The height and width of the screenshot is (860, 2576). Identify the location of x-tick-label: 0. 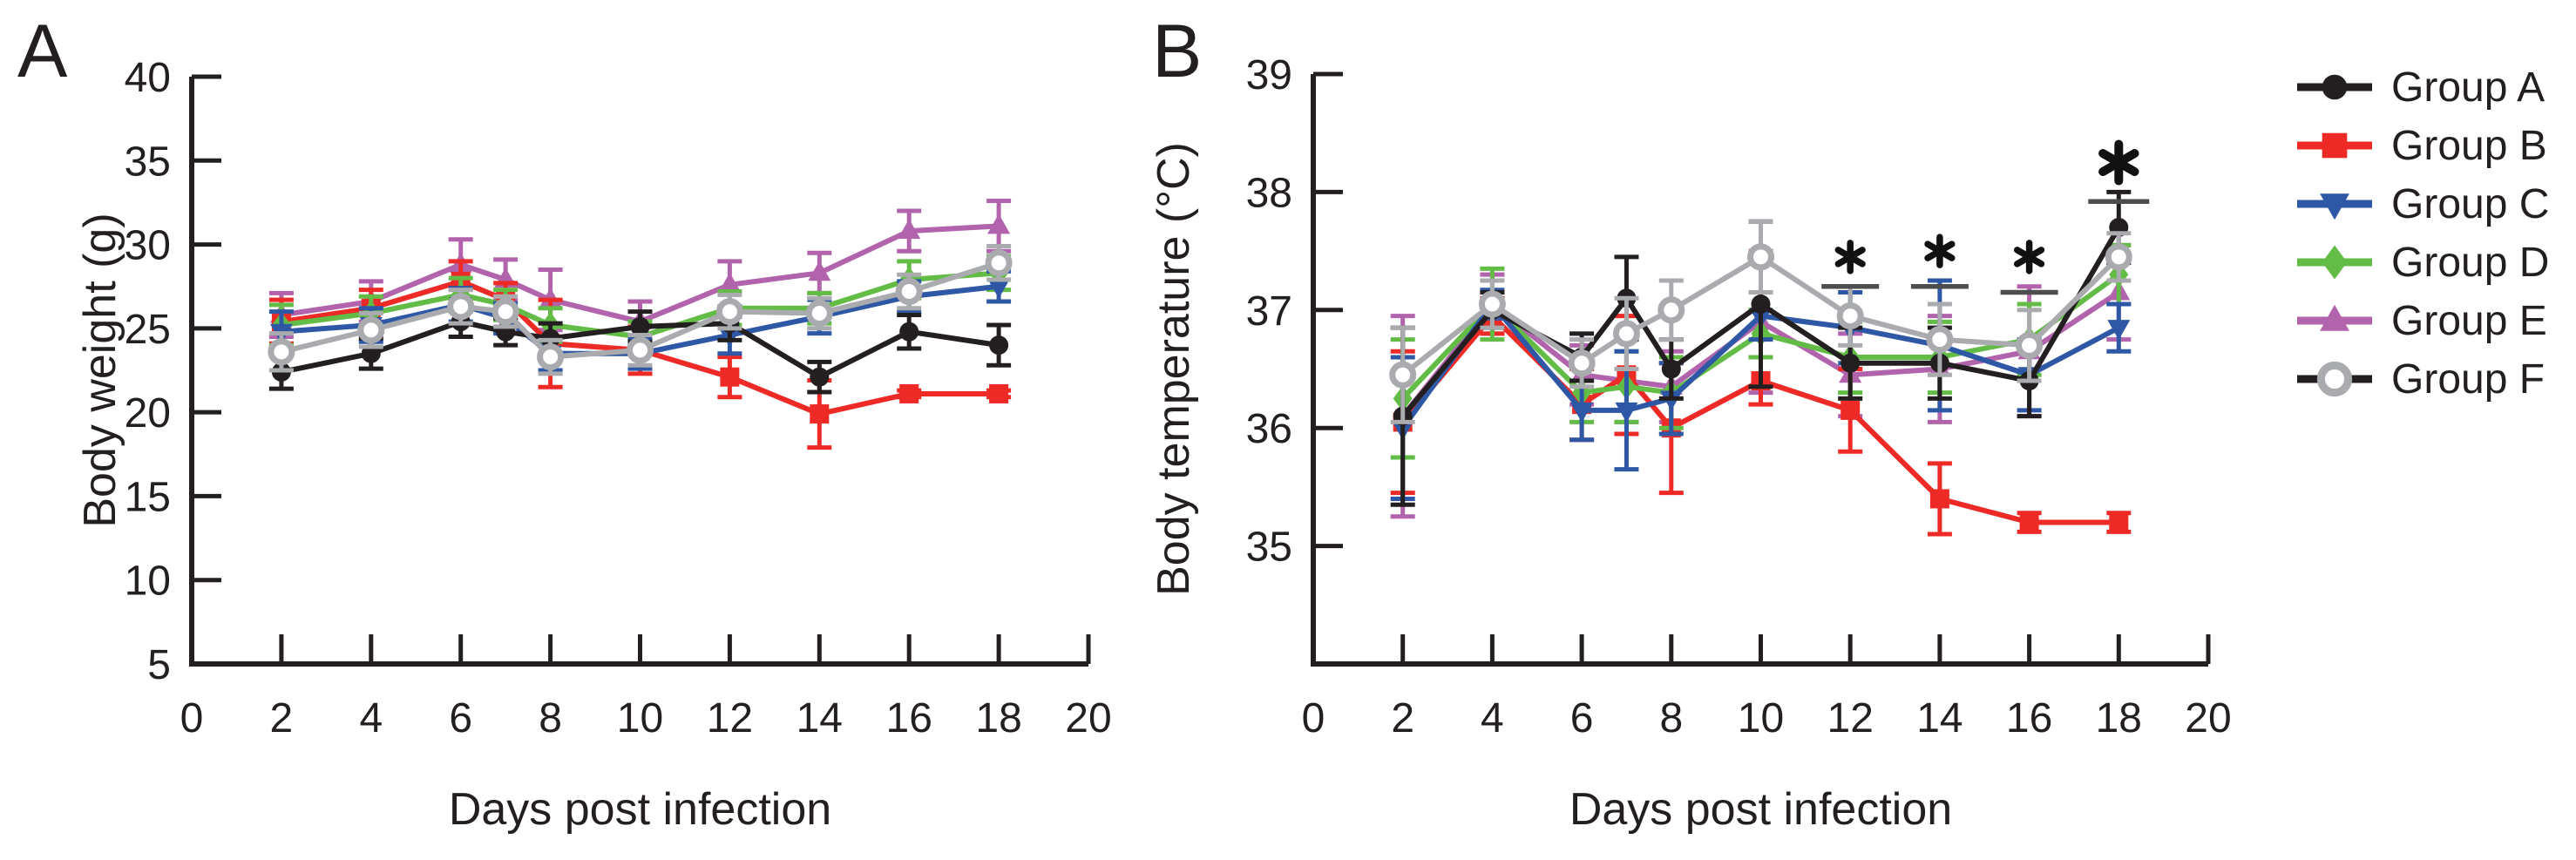
(192, 718).